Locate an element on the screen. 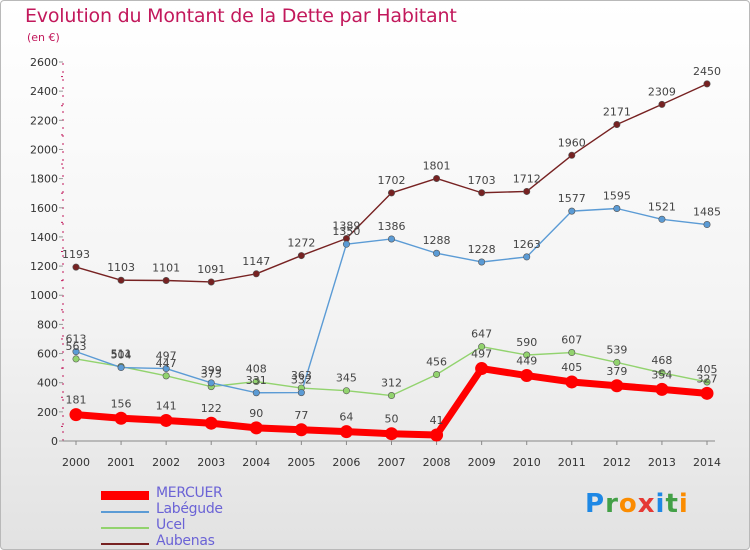 This screenshot has height=550, width=750. data-label: 1228 is located at coordinates (482, 249).